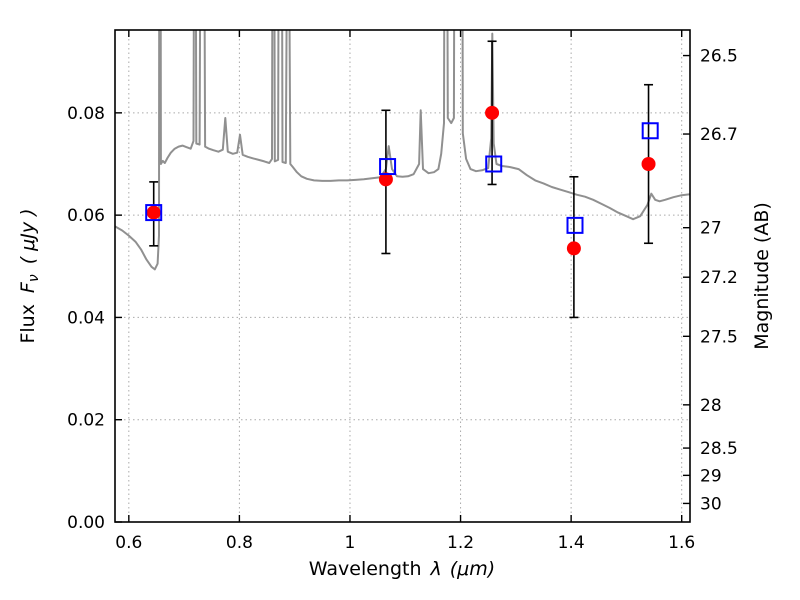  I want to click on x-tick-label: 1, so click(350, 543).